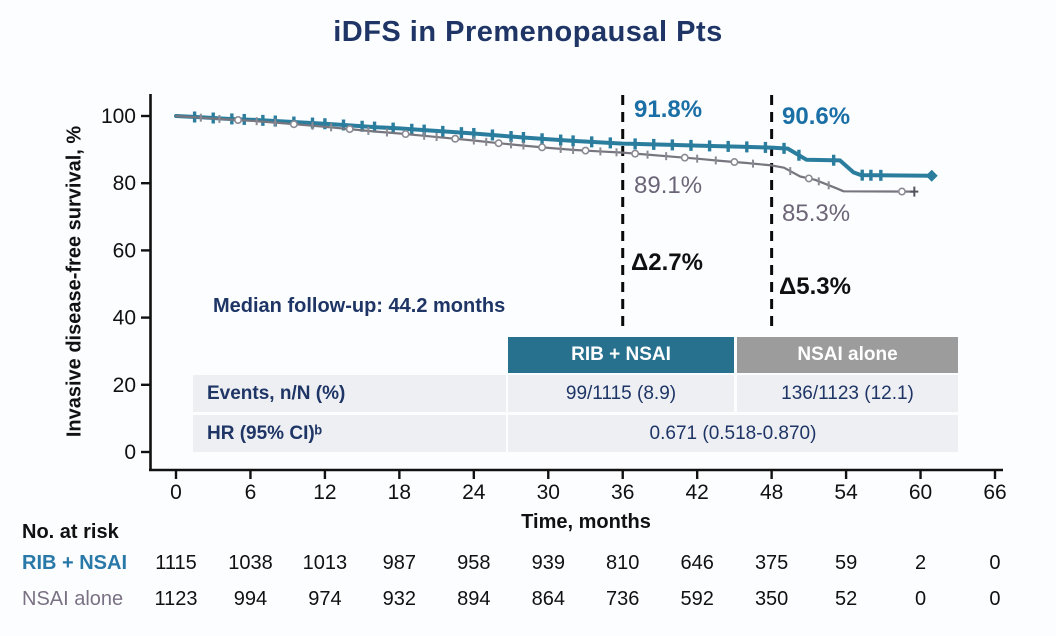  I want to click on annotation-48mo-rib: 90.6%, so click(816, 116).